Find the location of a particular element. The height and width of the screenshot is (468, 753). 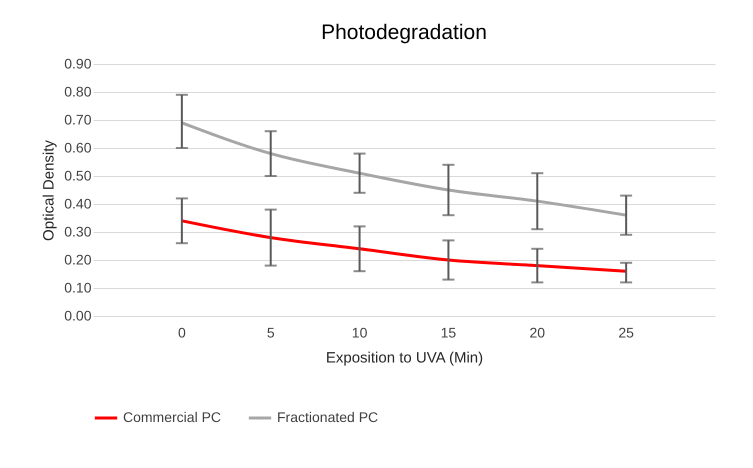

x-tick-label: 10 is located at coordinates (360, 332).